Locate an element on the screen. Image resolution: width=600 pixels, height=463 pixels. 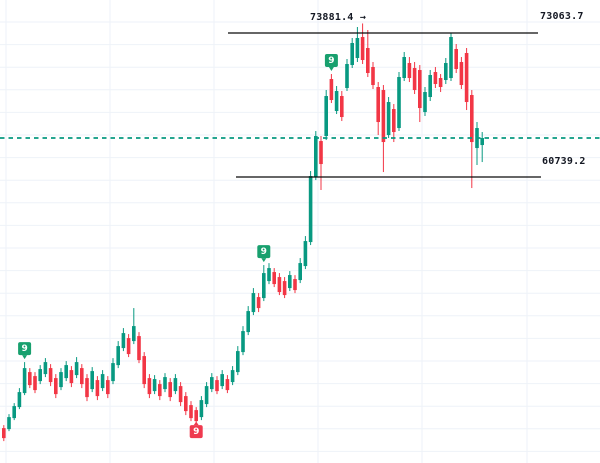
support-price-label: 60739.2 is located at coordinates (564, 161).